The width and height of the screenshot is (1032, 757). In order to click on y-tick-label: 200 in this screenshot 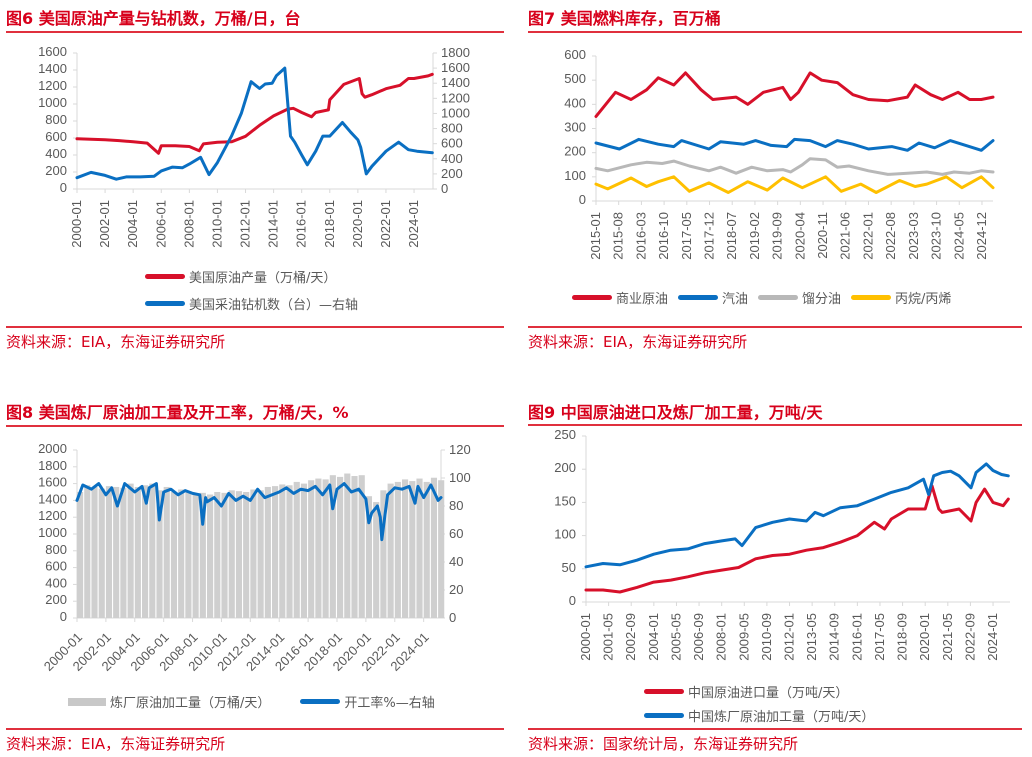, I will do `click(56, 170)`.